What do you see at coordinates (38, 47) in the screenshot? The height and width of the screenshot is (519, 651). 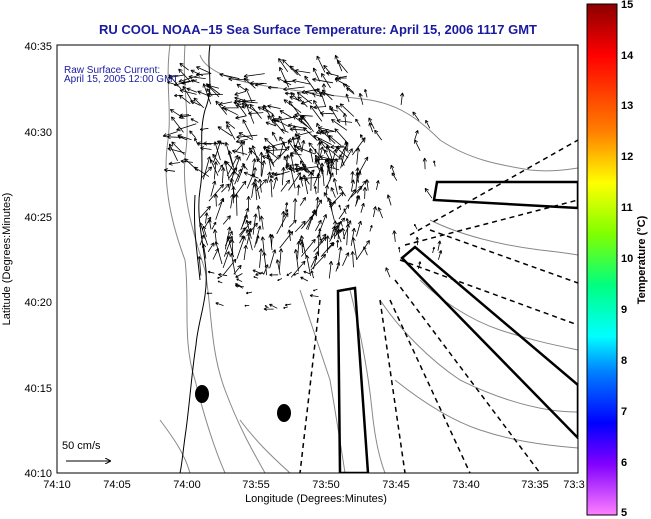 I see `y-tick-label: 40:35` at bounding box center [38, 47].